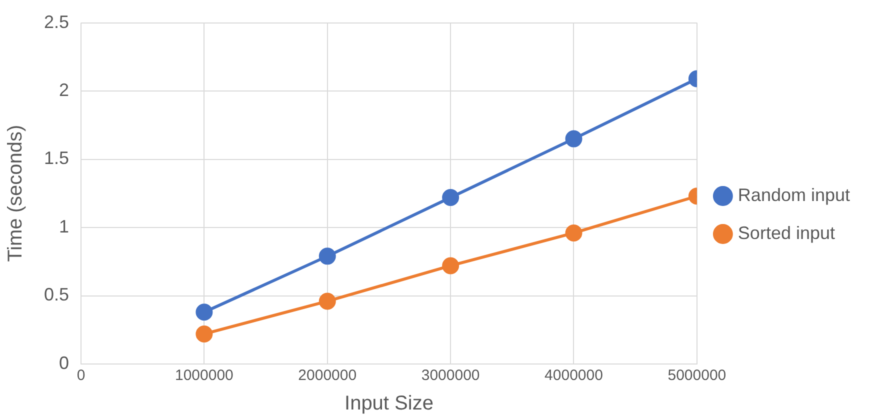  I want to click on y-tick-label: 2.5, so click(57, 22).